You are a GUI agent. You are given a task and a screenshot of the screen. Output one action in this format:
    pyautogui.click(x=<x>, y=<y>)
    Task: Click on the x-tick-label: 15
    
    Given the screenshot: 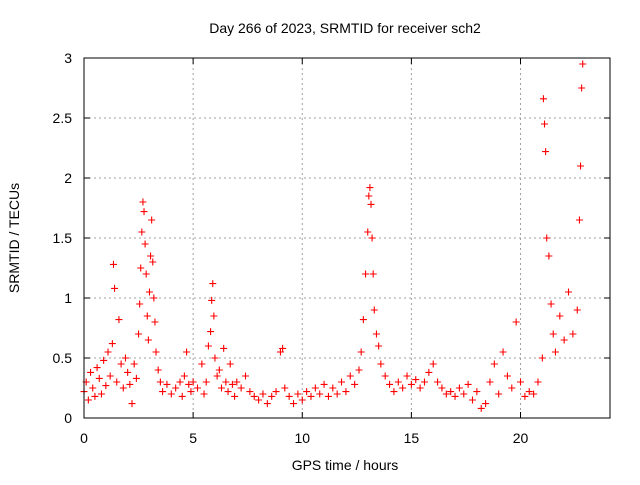 What is the action you would take?
    pyautogui.click(x=412, y=438)
    